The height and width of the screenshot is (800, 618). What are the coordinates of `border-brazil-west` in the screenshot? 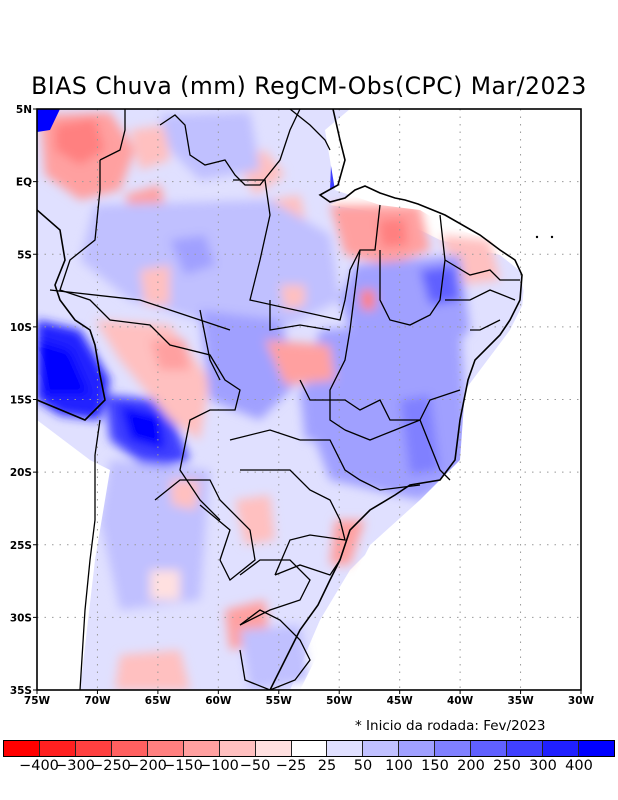 It's located at (150, 340).